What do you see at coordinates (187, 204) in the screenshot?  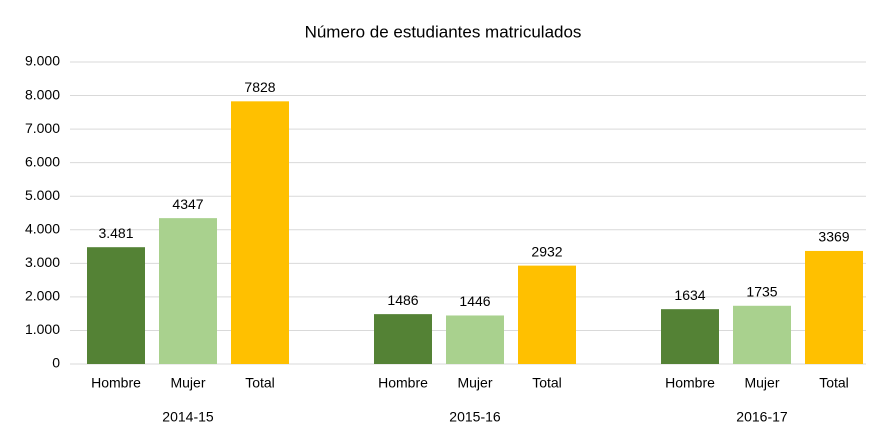 I see `data-label: 4347` at bounding box center [187, 204].